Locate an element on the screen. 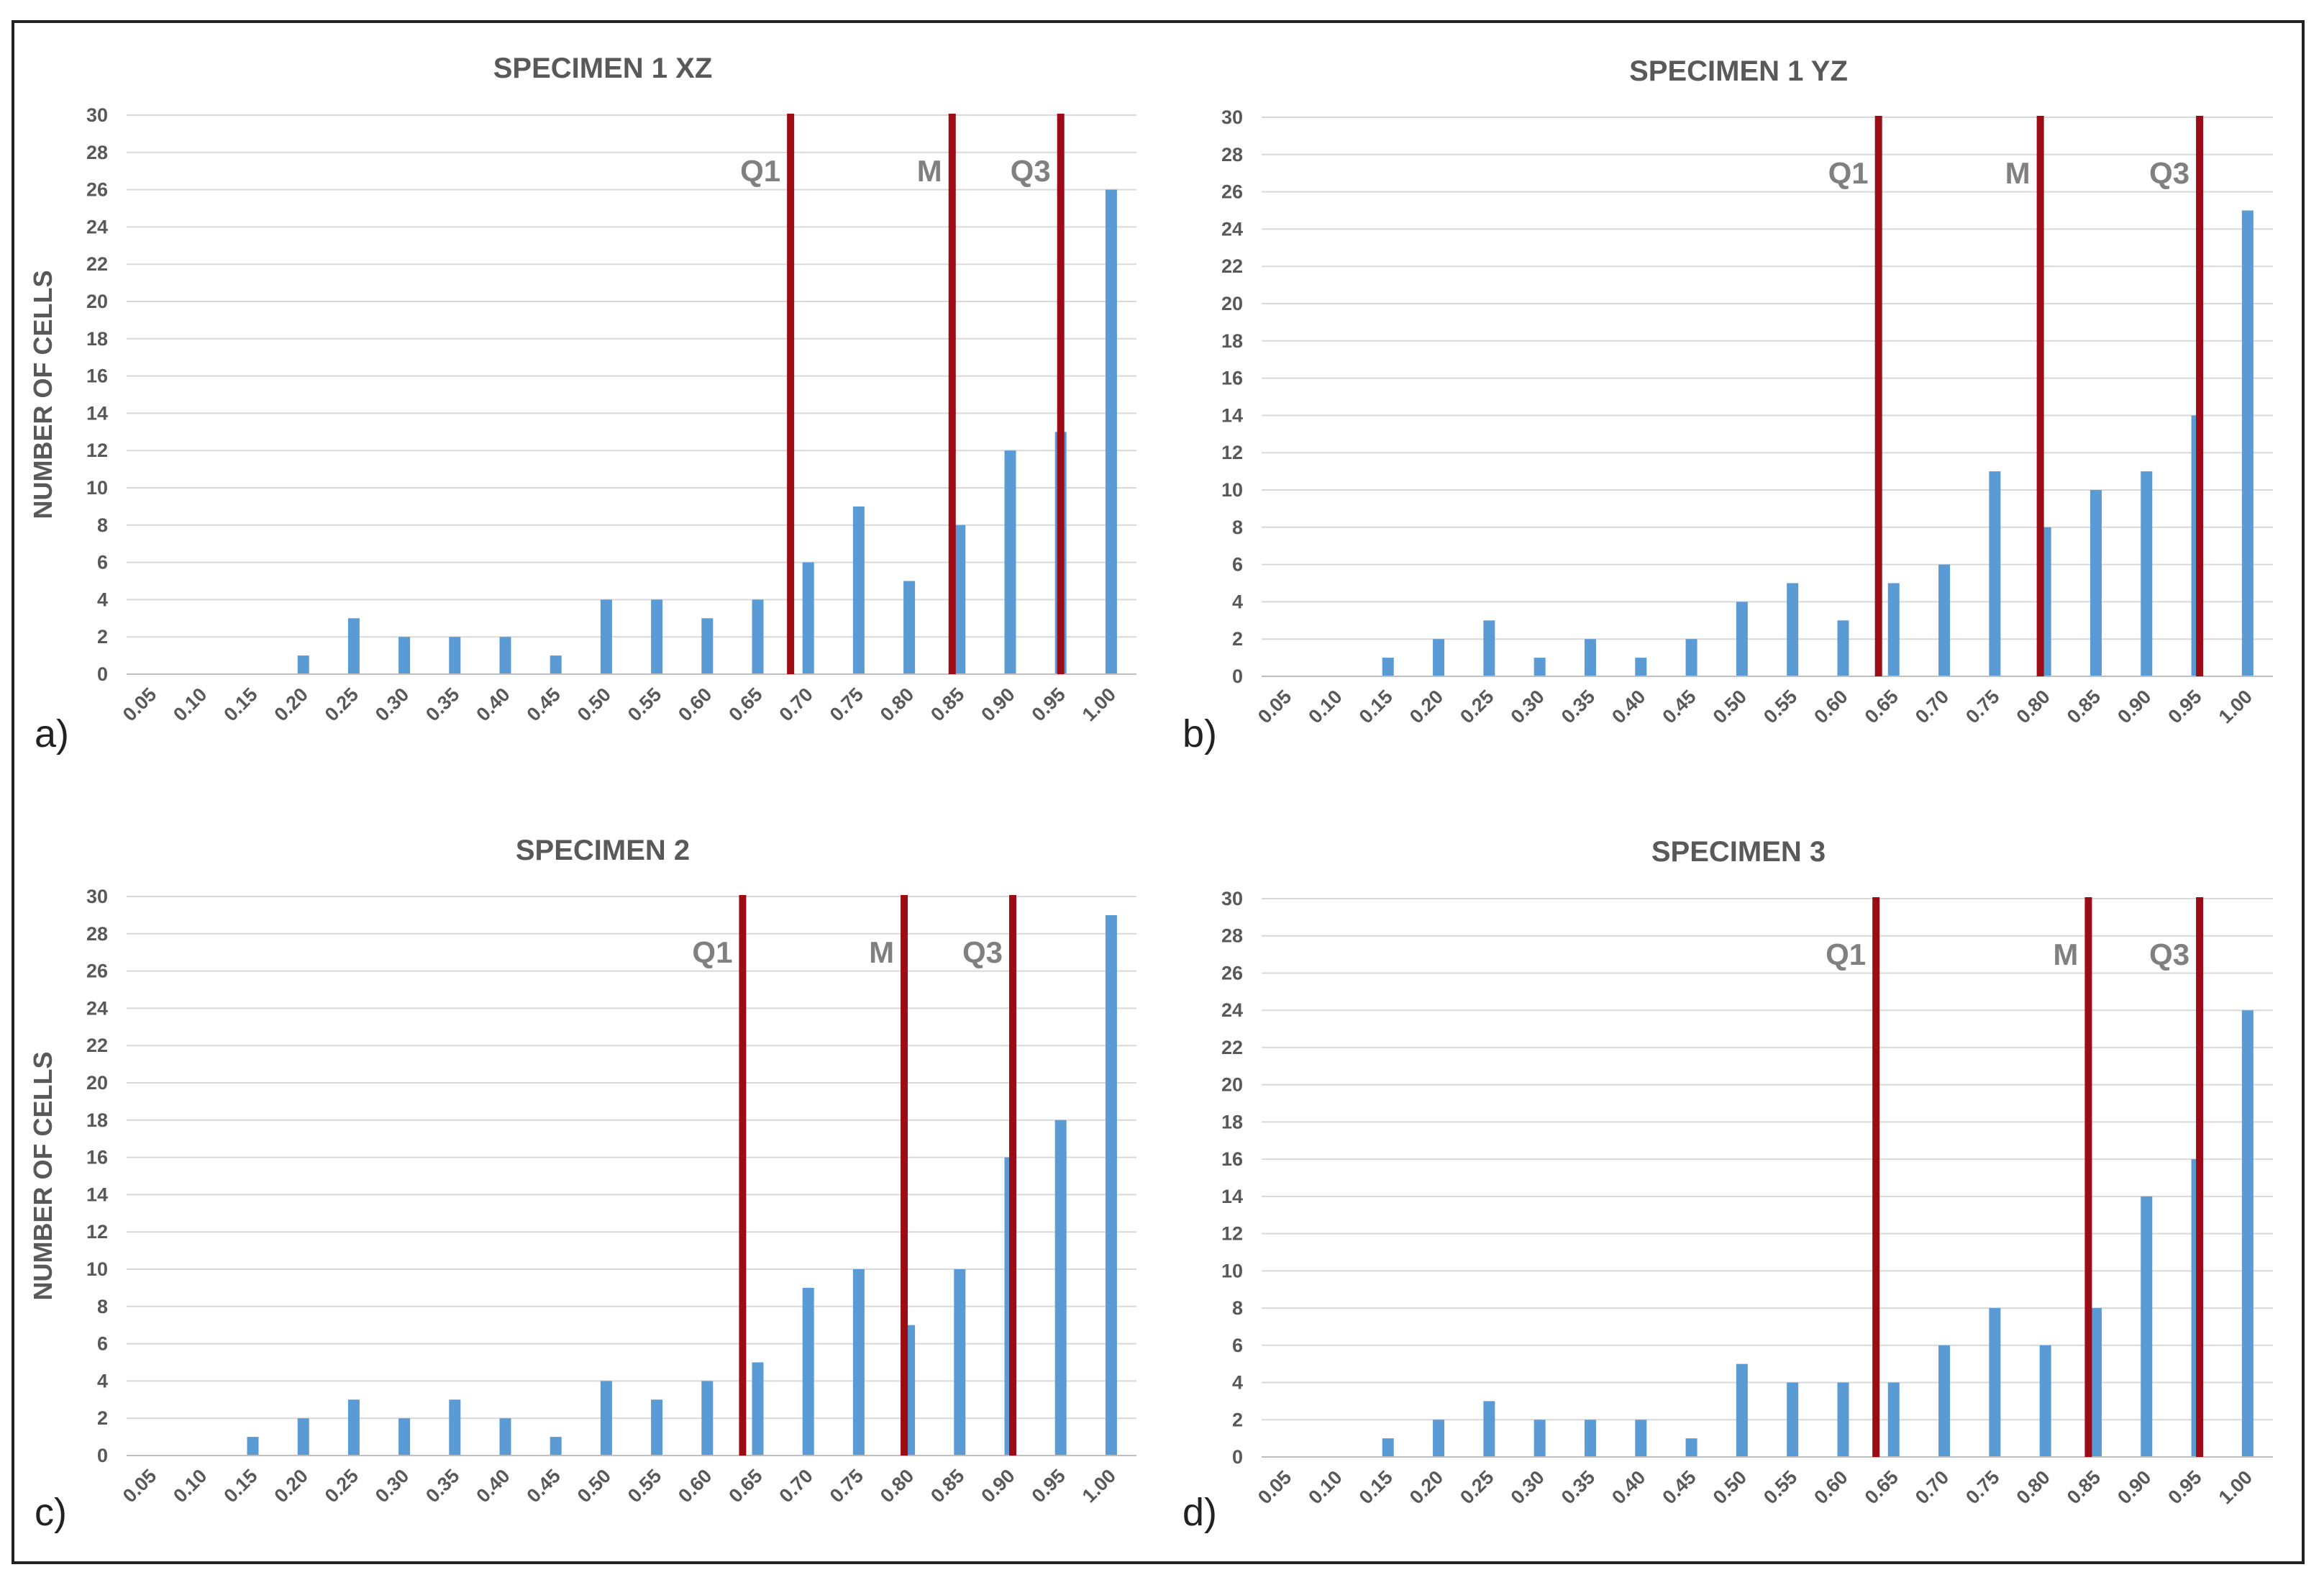 The image size is (2324, 1580). x-tick-label: 0.90 is located at coordinates (998, 704).